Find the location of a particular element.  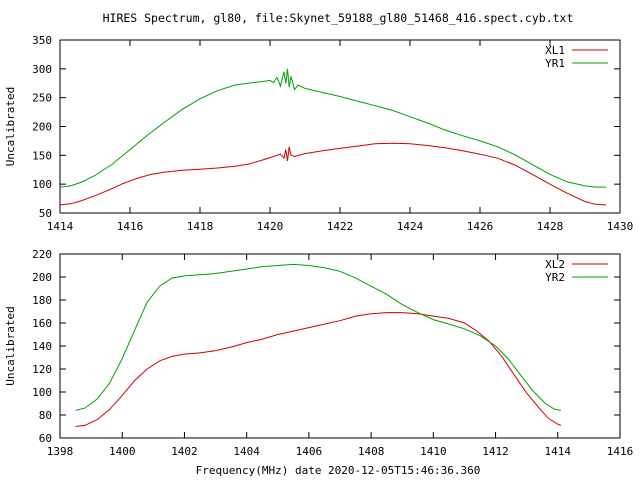

y-tick-label: 300 is located at coordinates (42, 69).